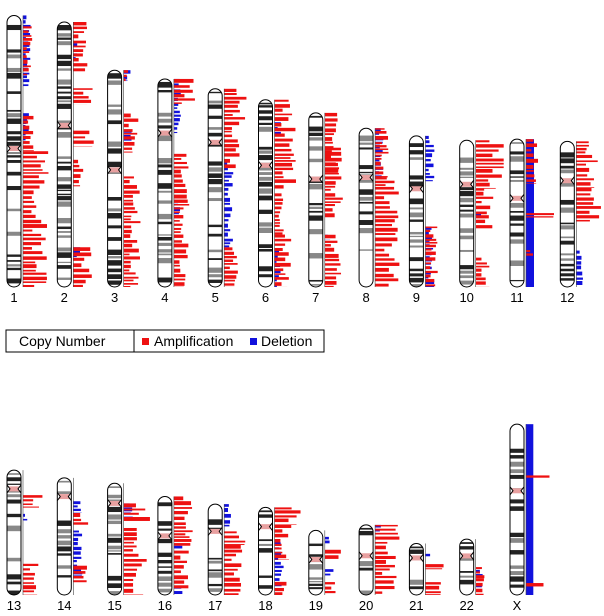 Image resolution: width=604 pixels, height=616 pixels. Describe the element at coordinates (366, 193) in the screenshot. I see `chromosome-bands` at that location.